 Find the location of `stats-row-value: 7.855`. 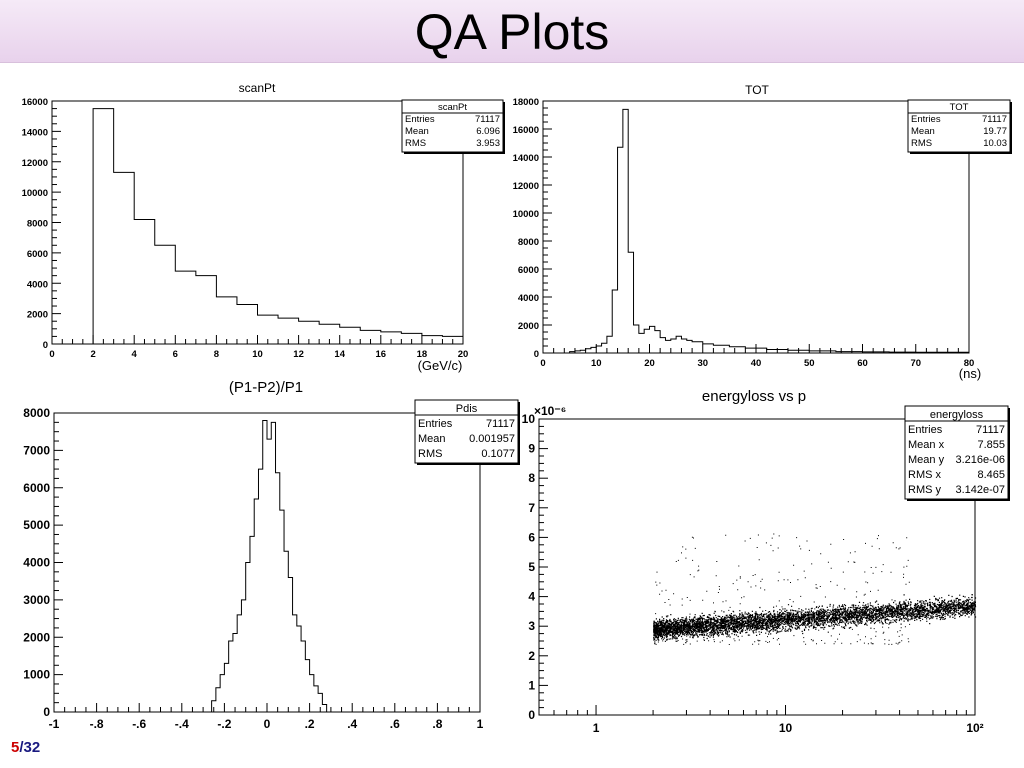

stats-row-value: 7.855 is located at coordinates (991, 445).